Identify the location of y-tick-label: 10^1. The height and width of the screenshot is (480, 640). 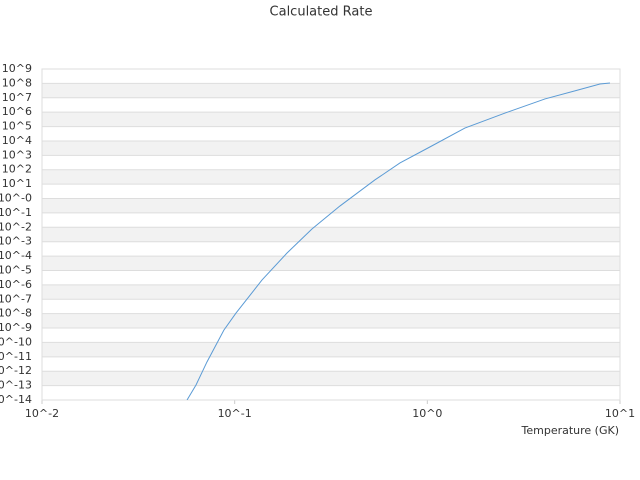
(17, 183).